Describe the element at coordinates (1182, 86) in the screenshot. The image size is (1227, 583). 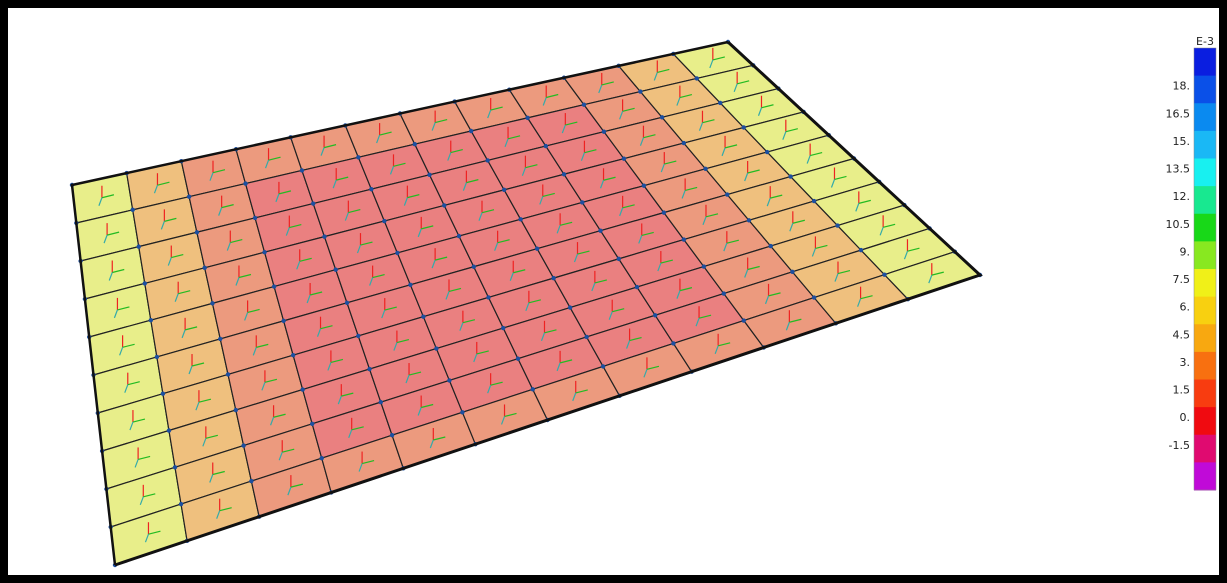
I see `legend-label: 18.` at that location.